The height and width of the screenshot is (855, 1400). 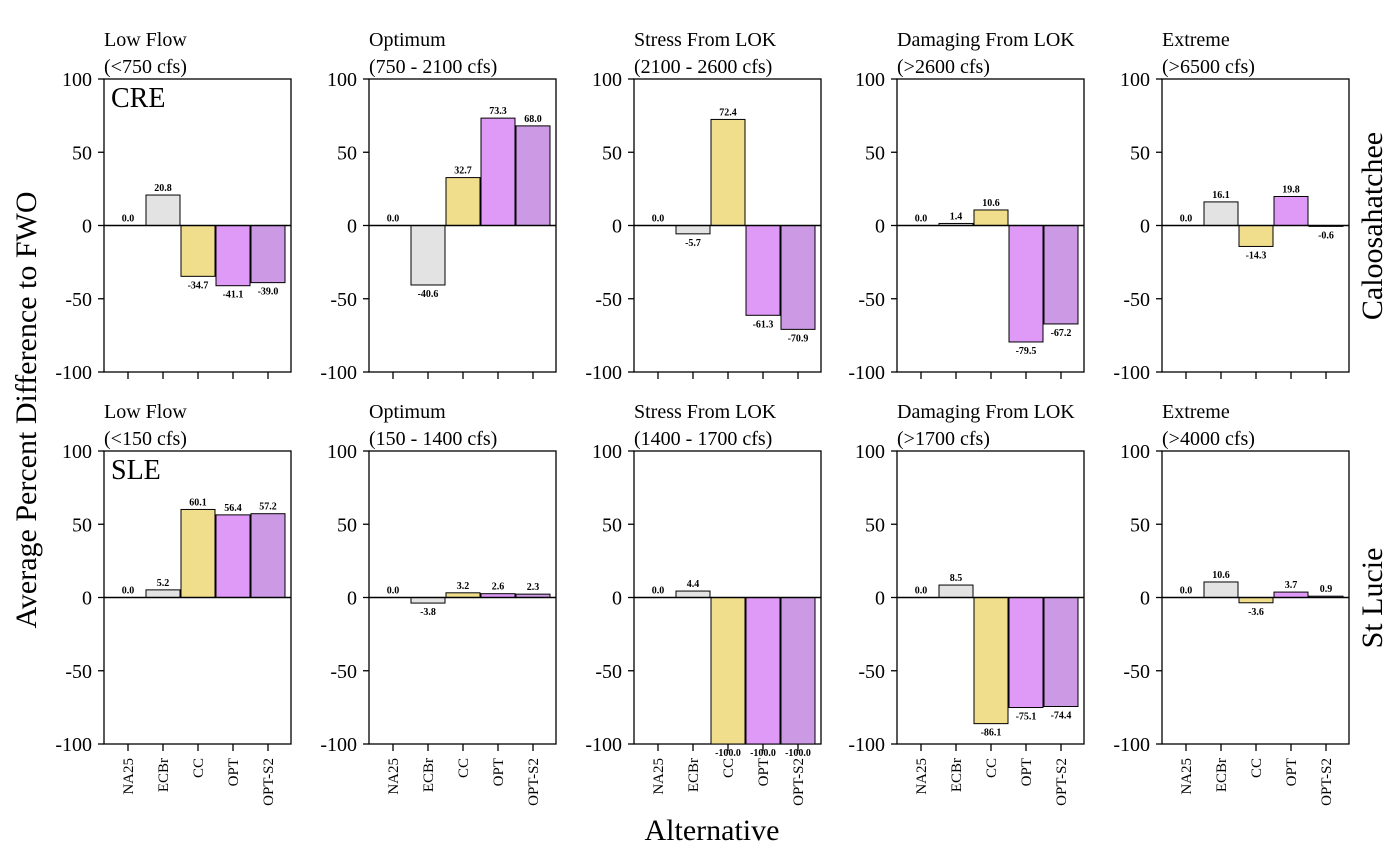 What do you see at coordinates (1026, 717) in the screenshot?
I see `data-label: -75.1` at bounding box center [1026, 717].